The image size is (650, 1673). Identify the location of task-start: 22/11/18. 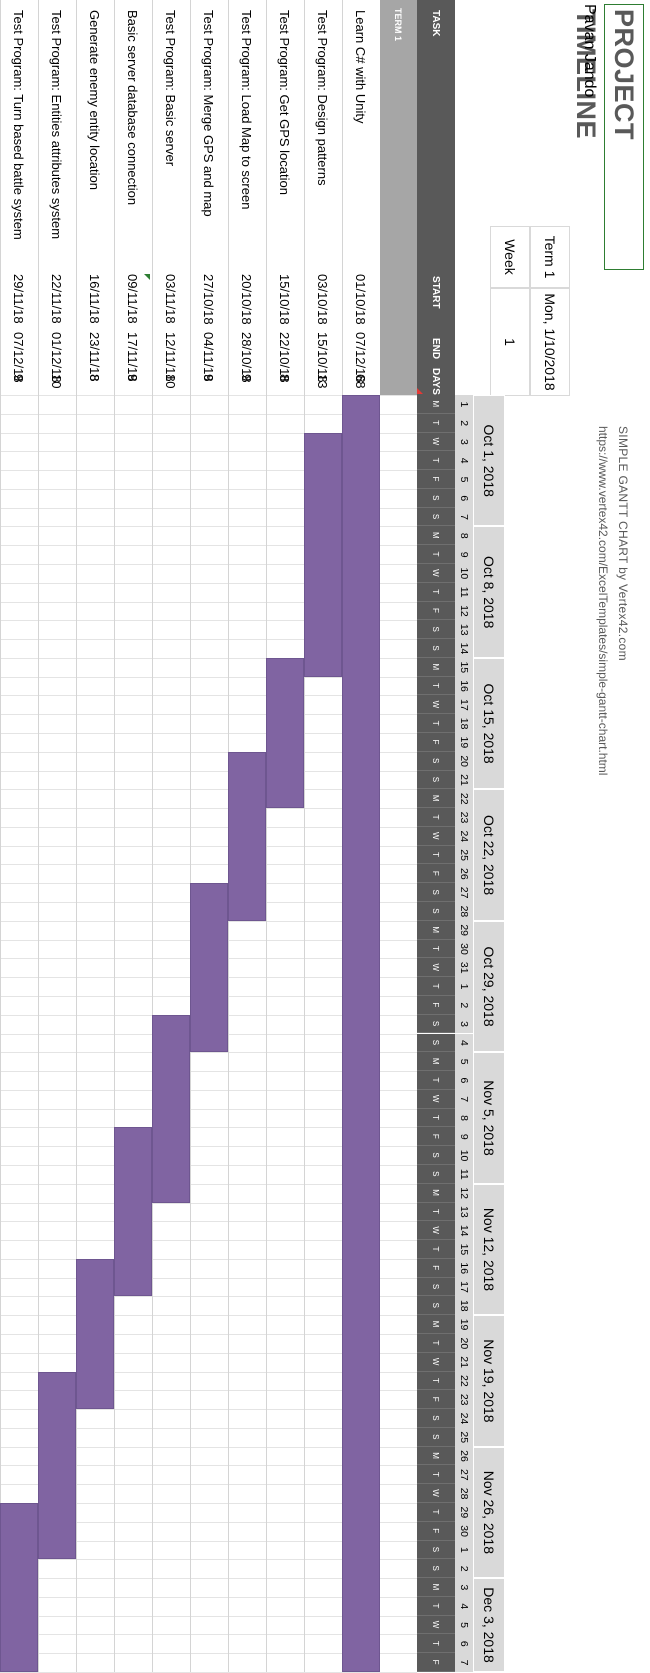
(57, 299).